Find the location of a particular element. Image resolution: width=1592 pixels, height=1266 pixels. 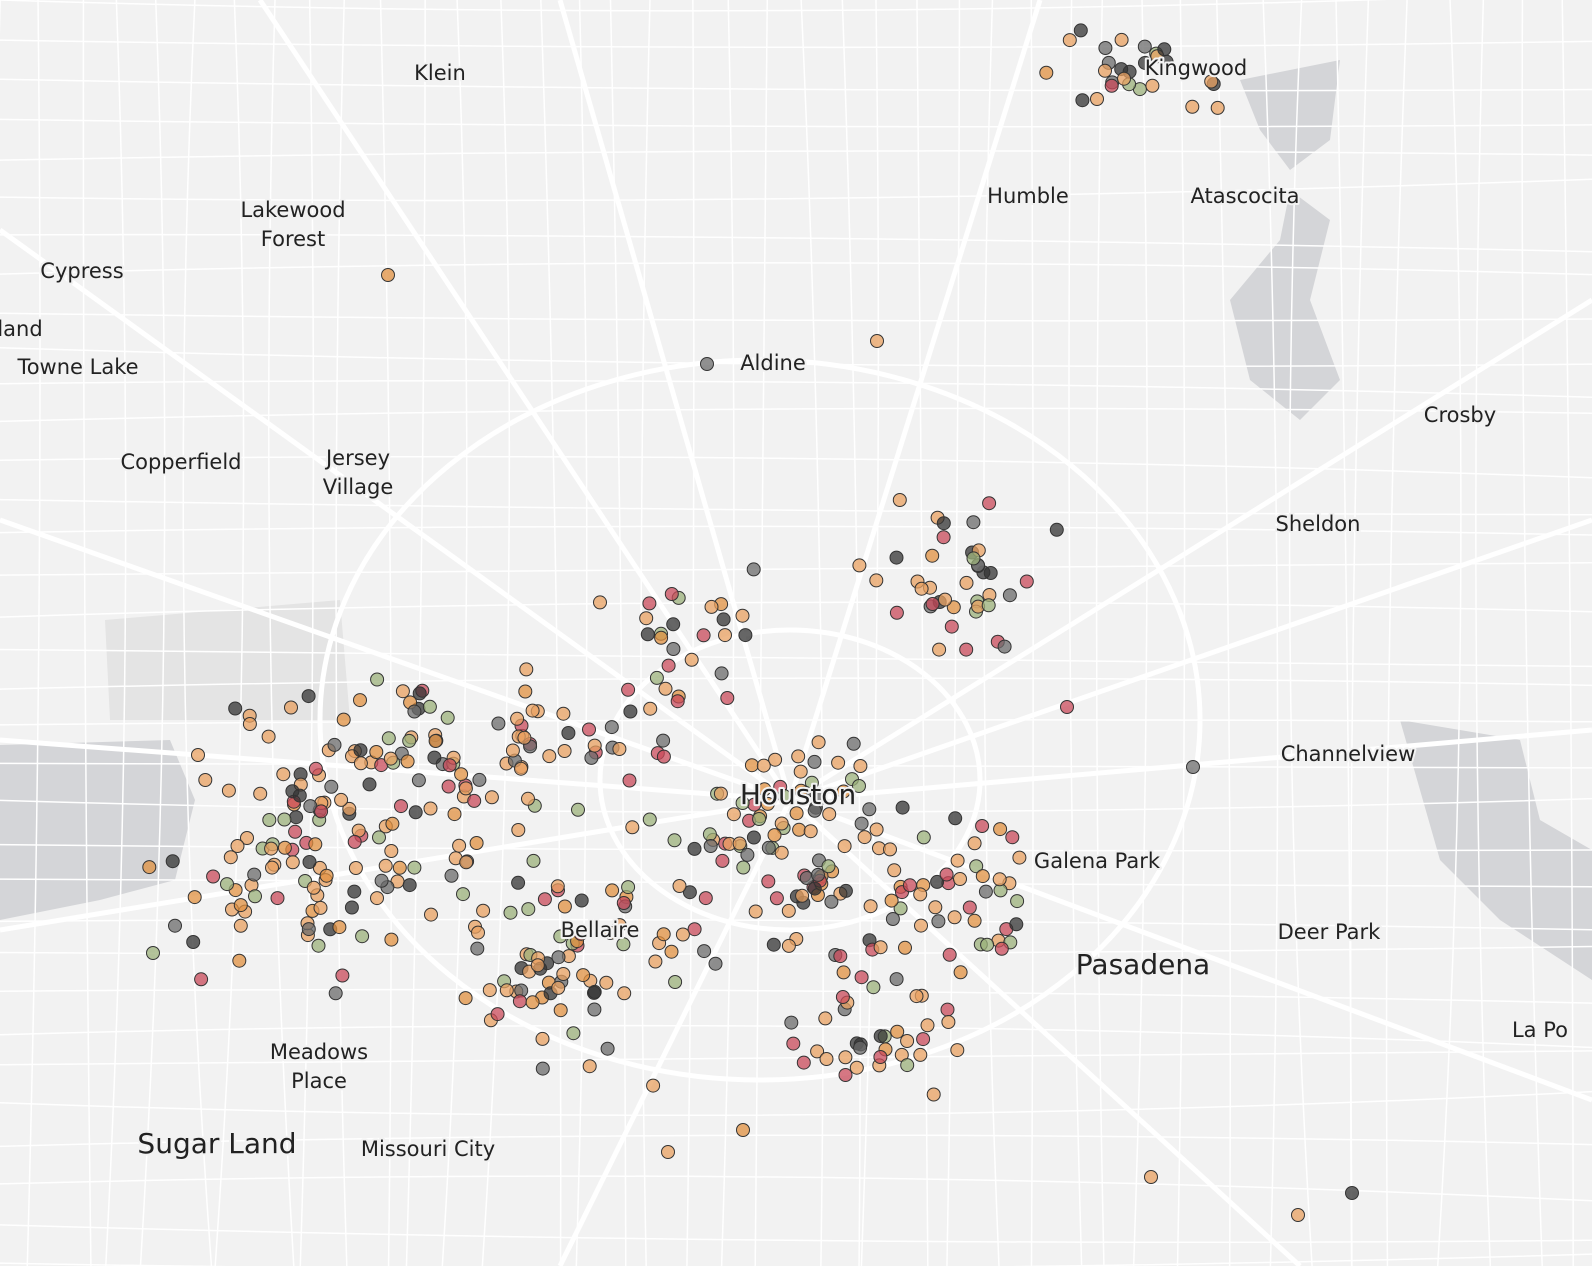

place-label: Cypress is located at coordinates (81, 271).